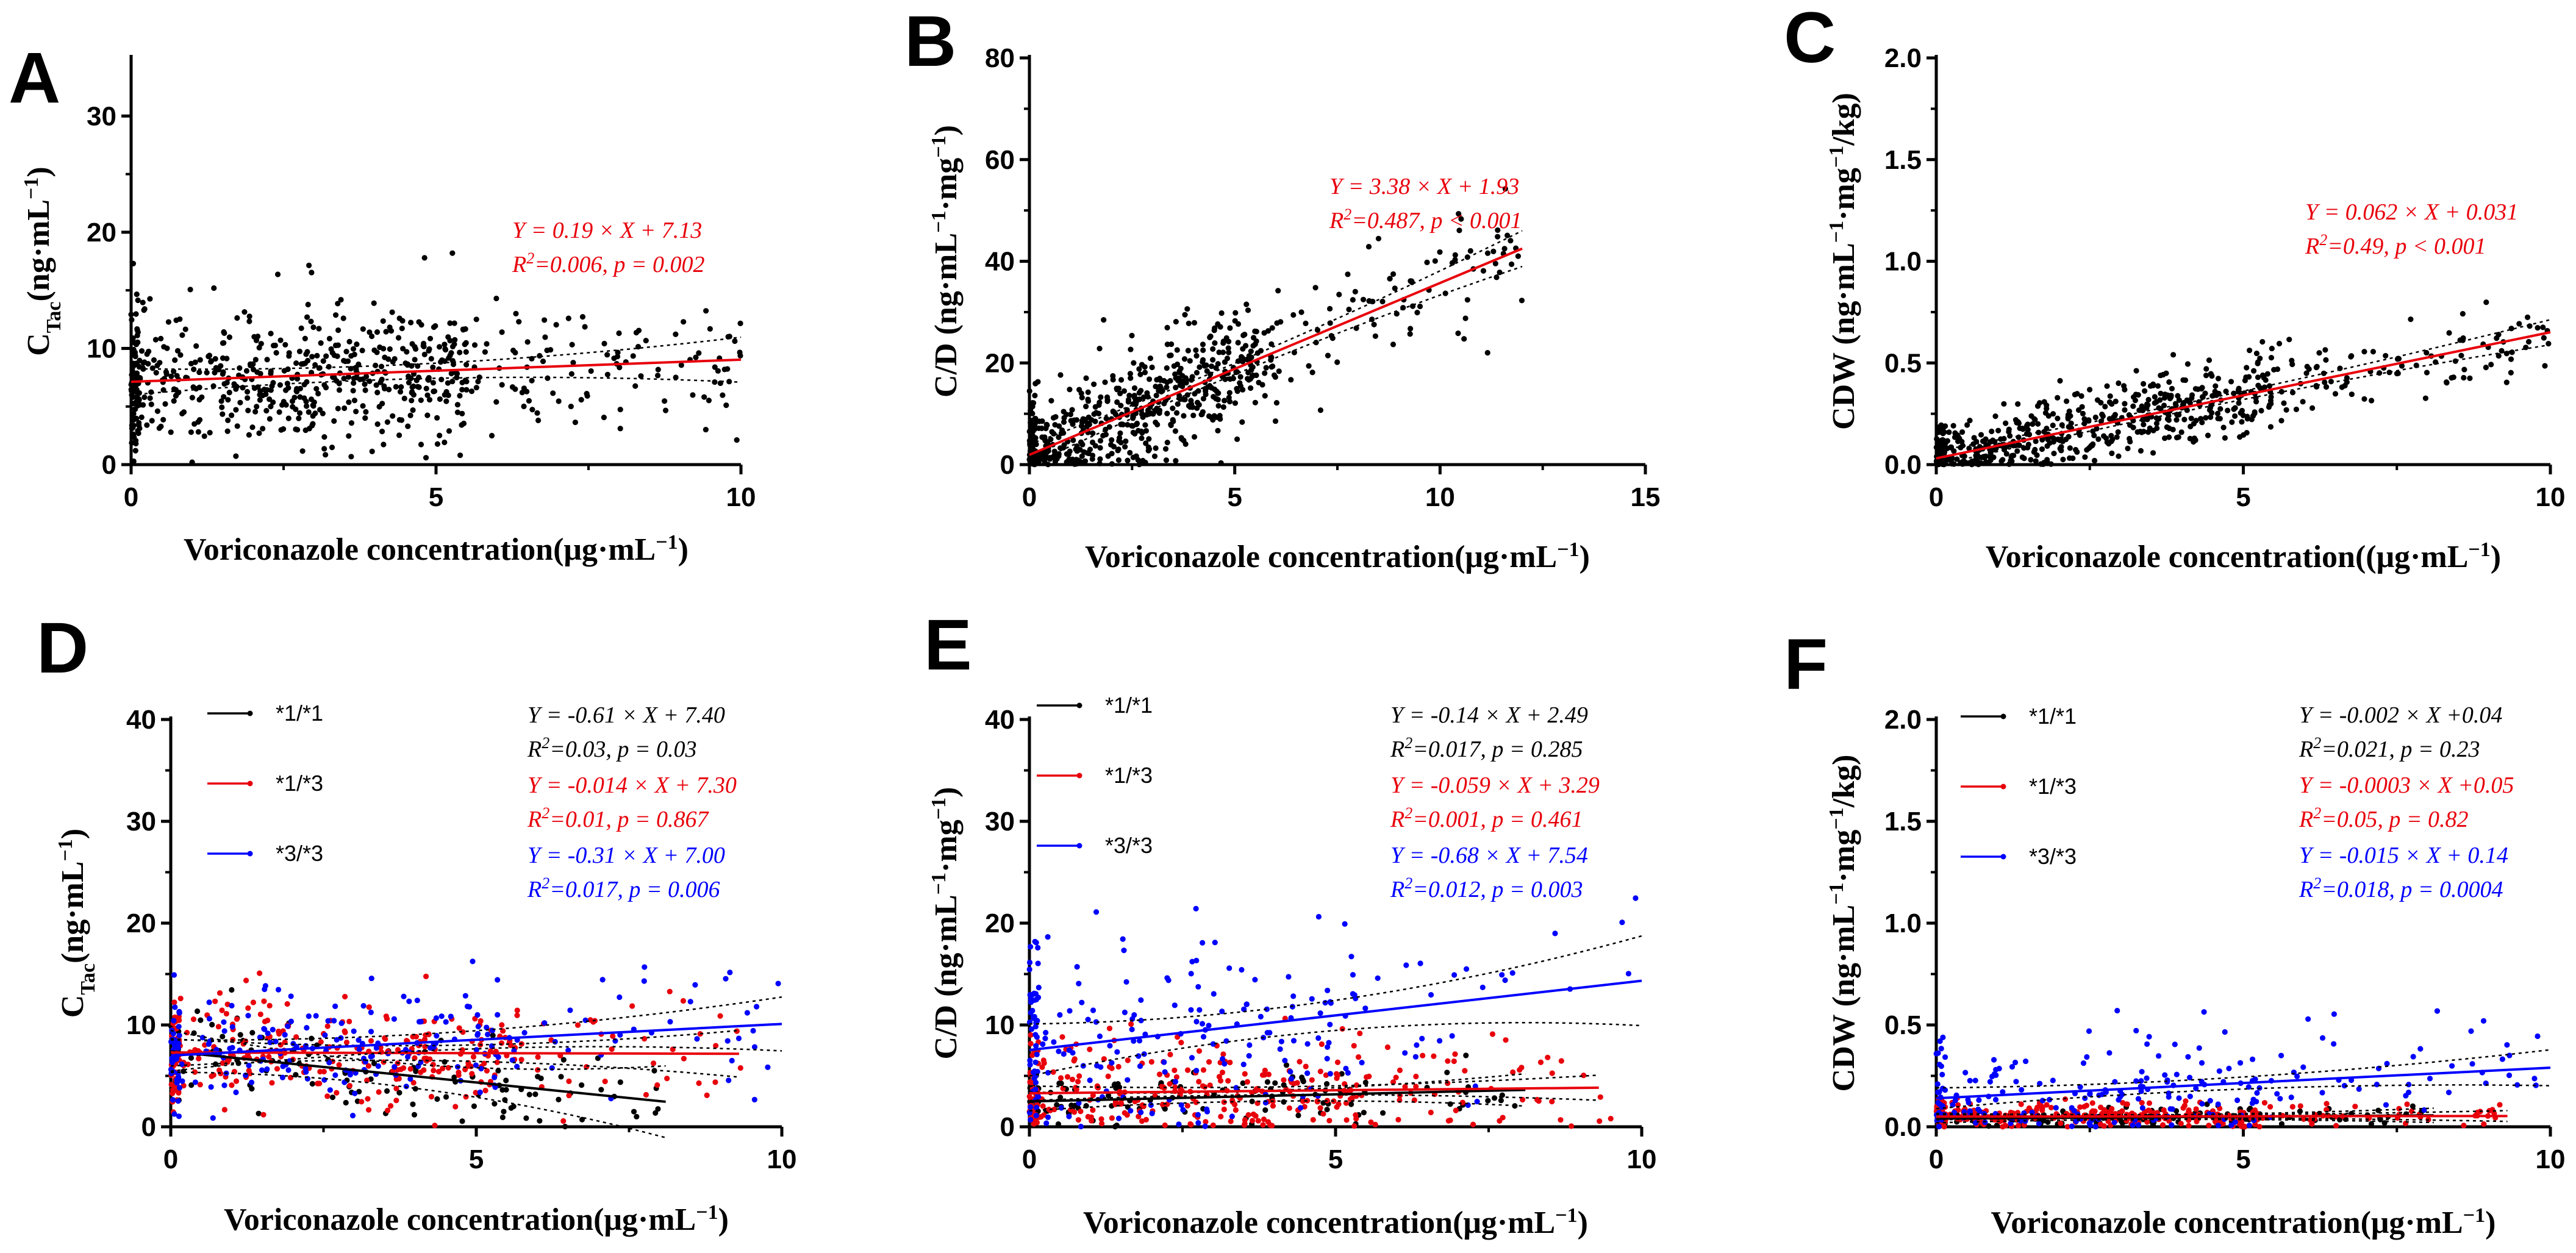 This screenshot has height=1253, width=2576. I want to click on regression-line, so click(437, 371).